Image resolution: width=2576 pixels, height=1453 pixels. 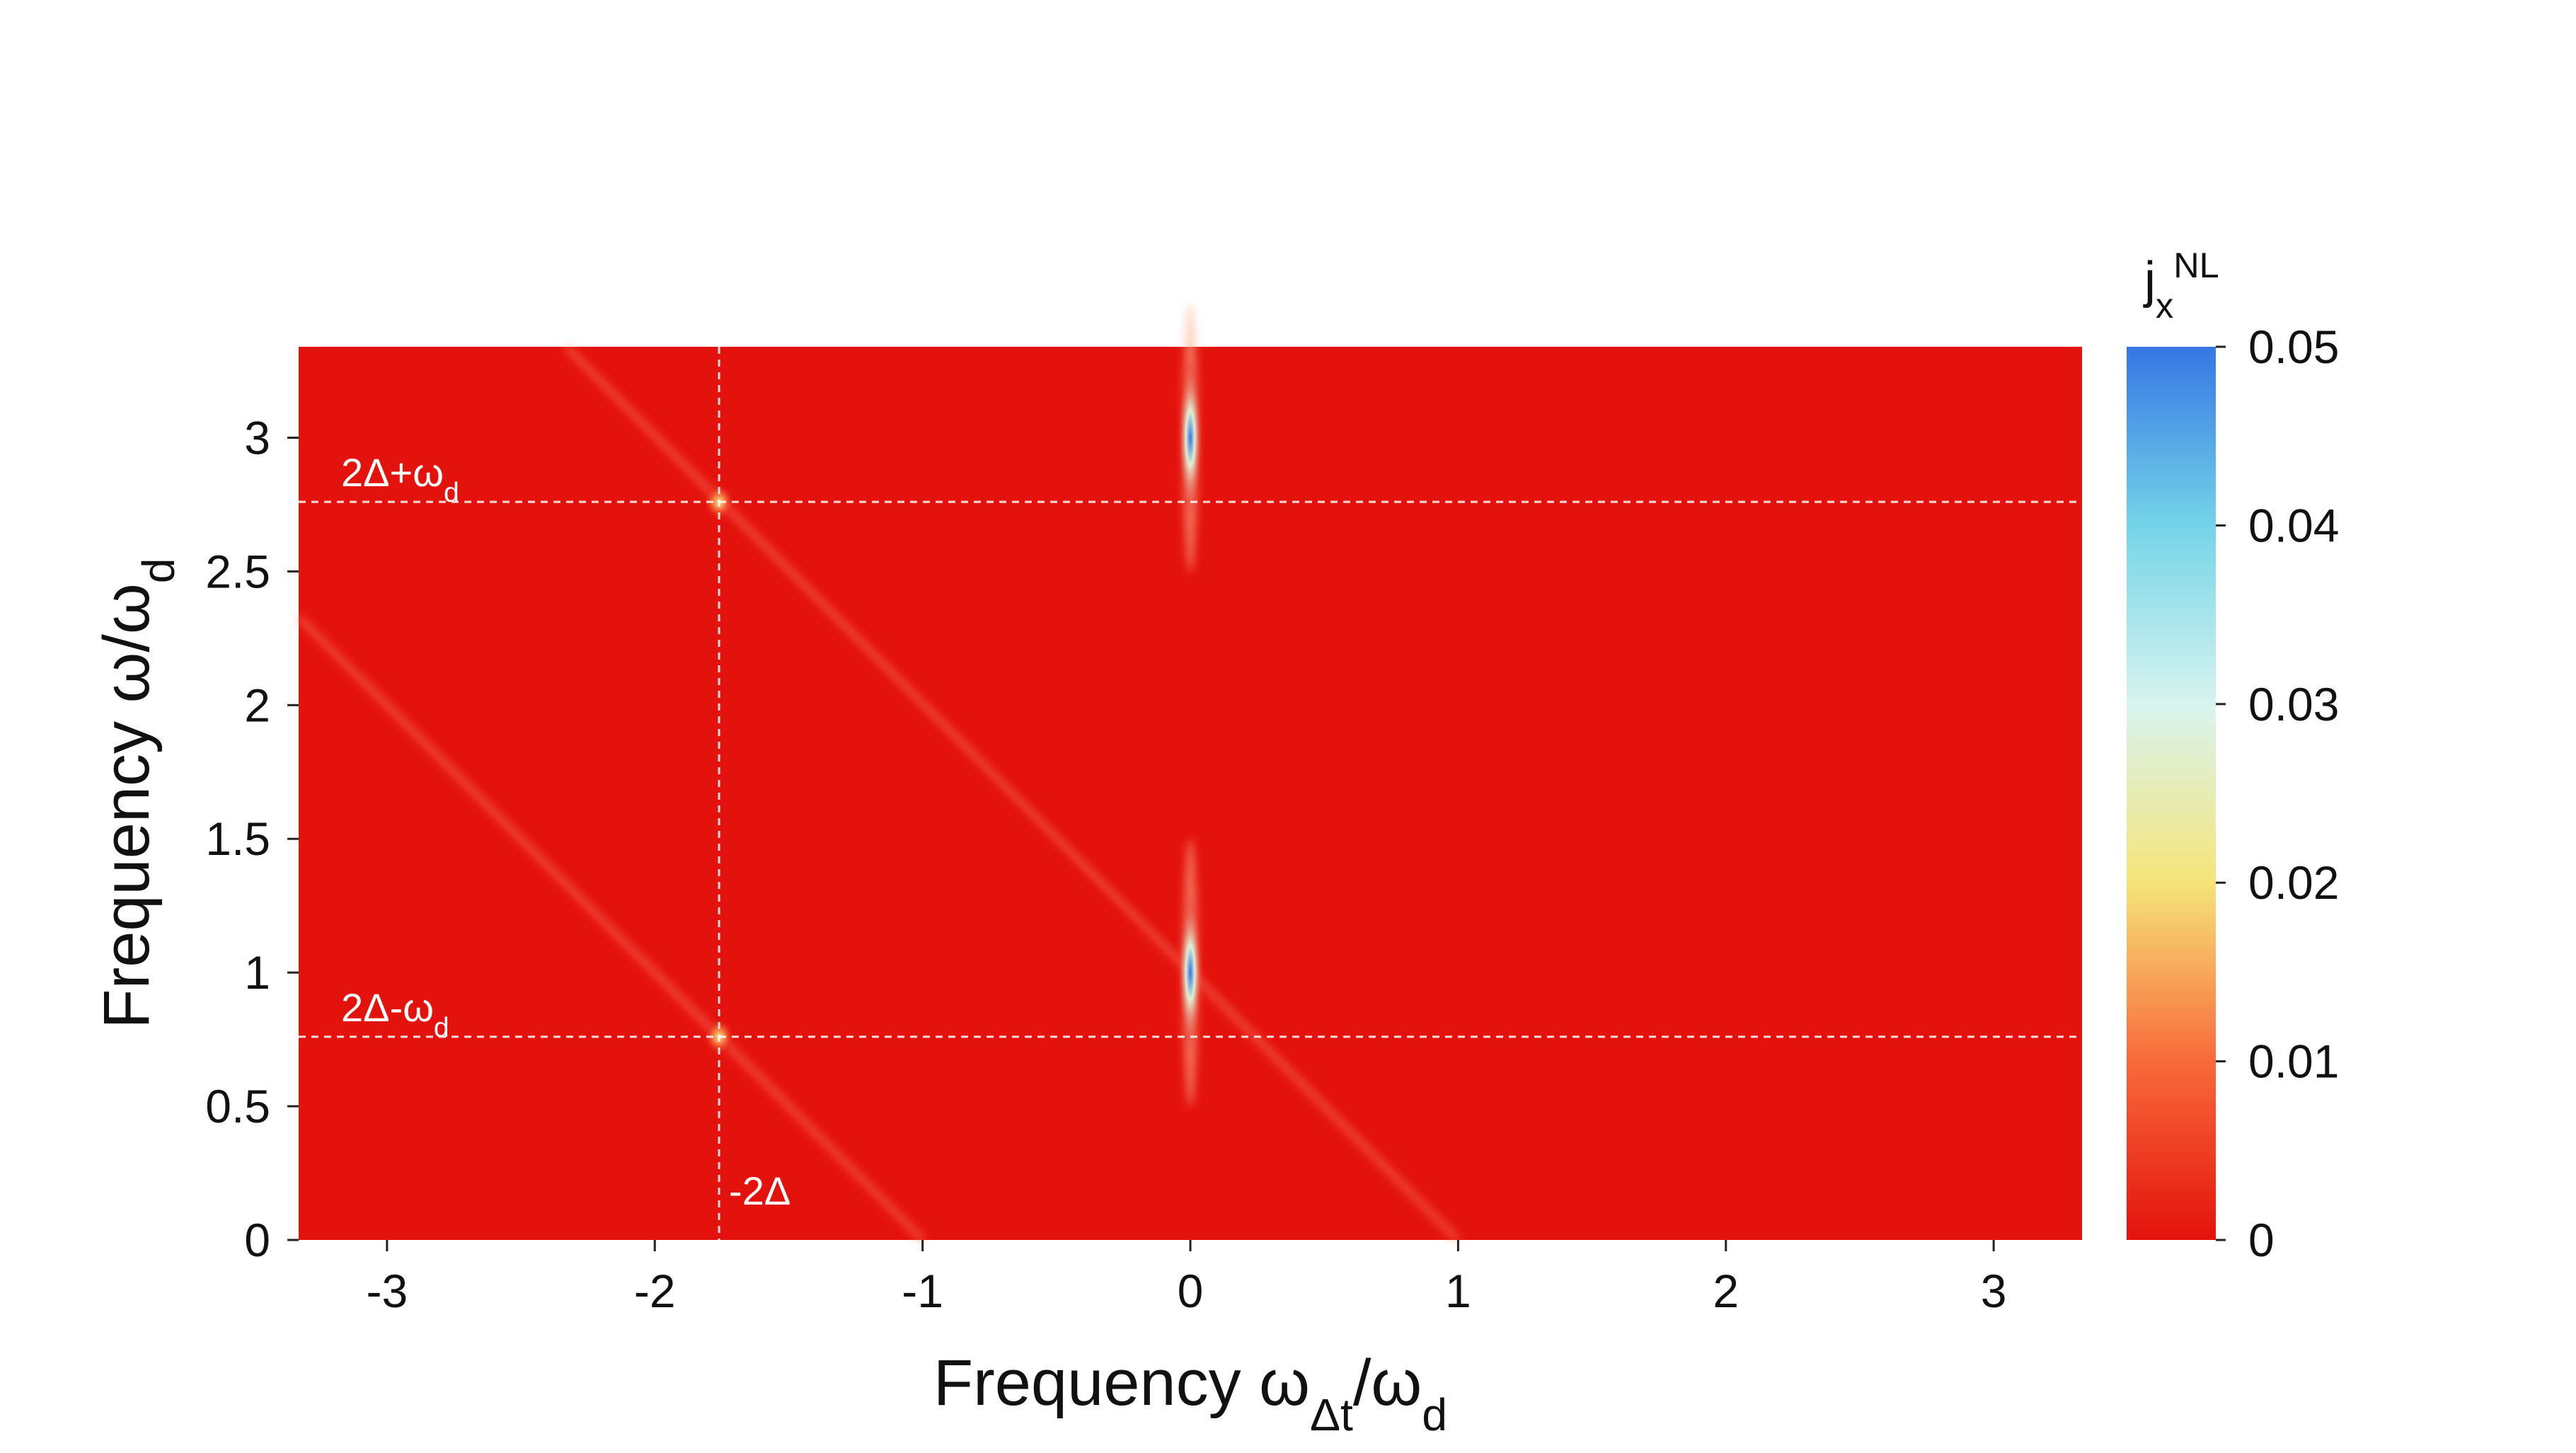 What do you see at coordinates (1994, 1291) in the screenshot?
I see `x-tick-label: 3` at bounding box center [1994, 1291].